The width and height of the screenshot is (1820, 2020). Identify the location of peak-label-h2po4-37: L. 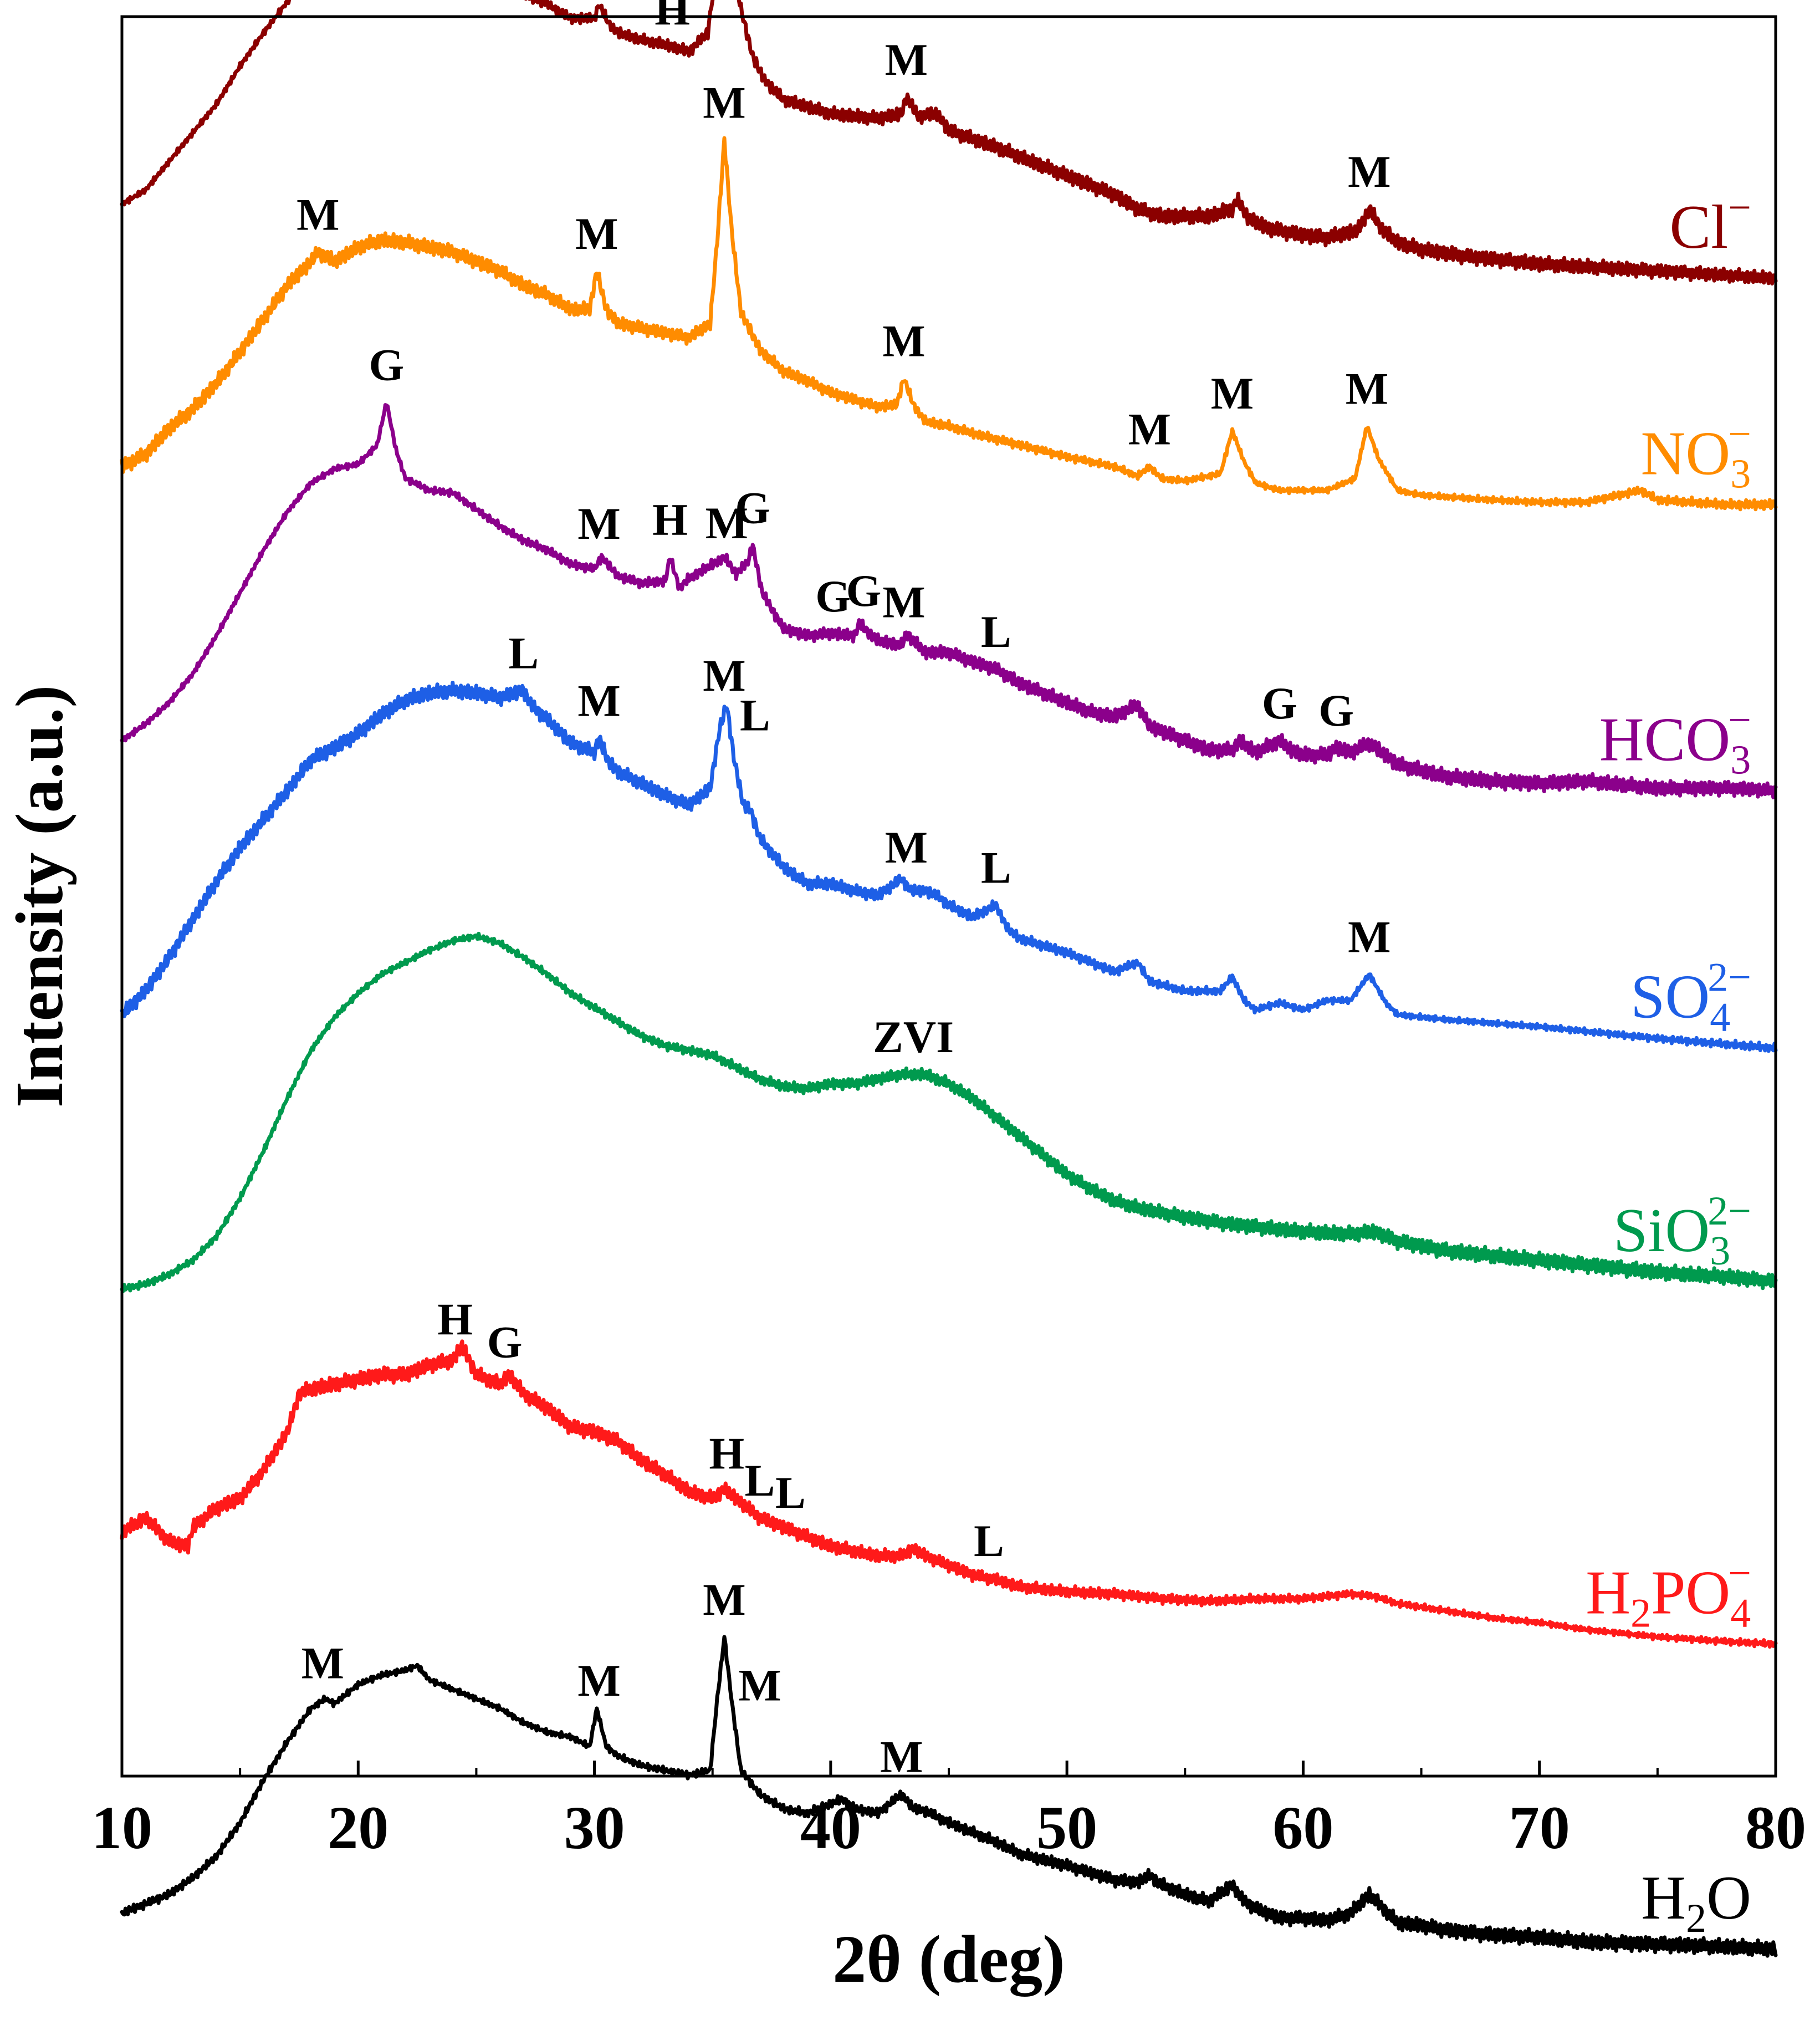
(989, 1541).